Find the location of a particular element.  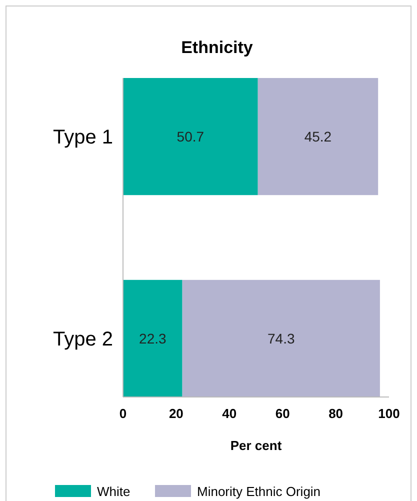

legend-label: Minority Ethnic Origin is located at coordinates (259, 491).